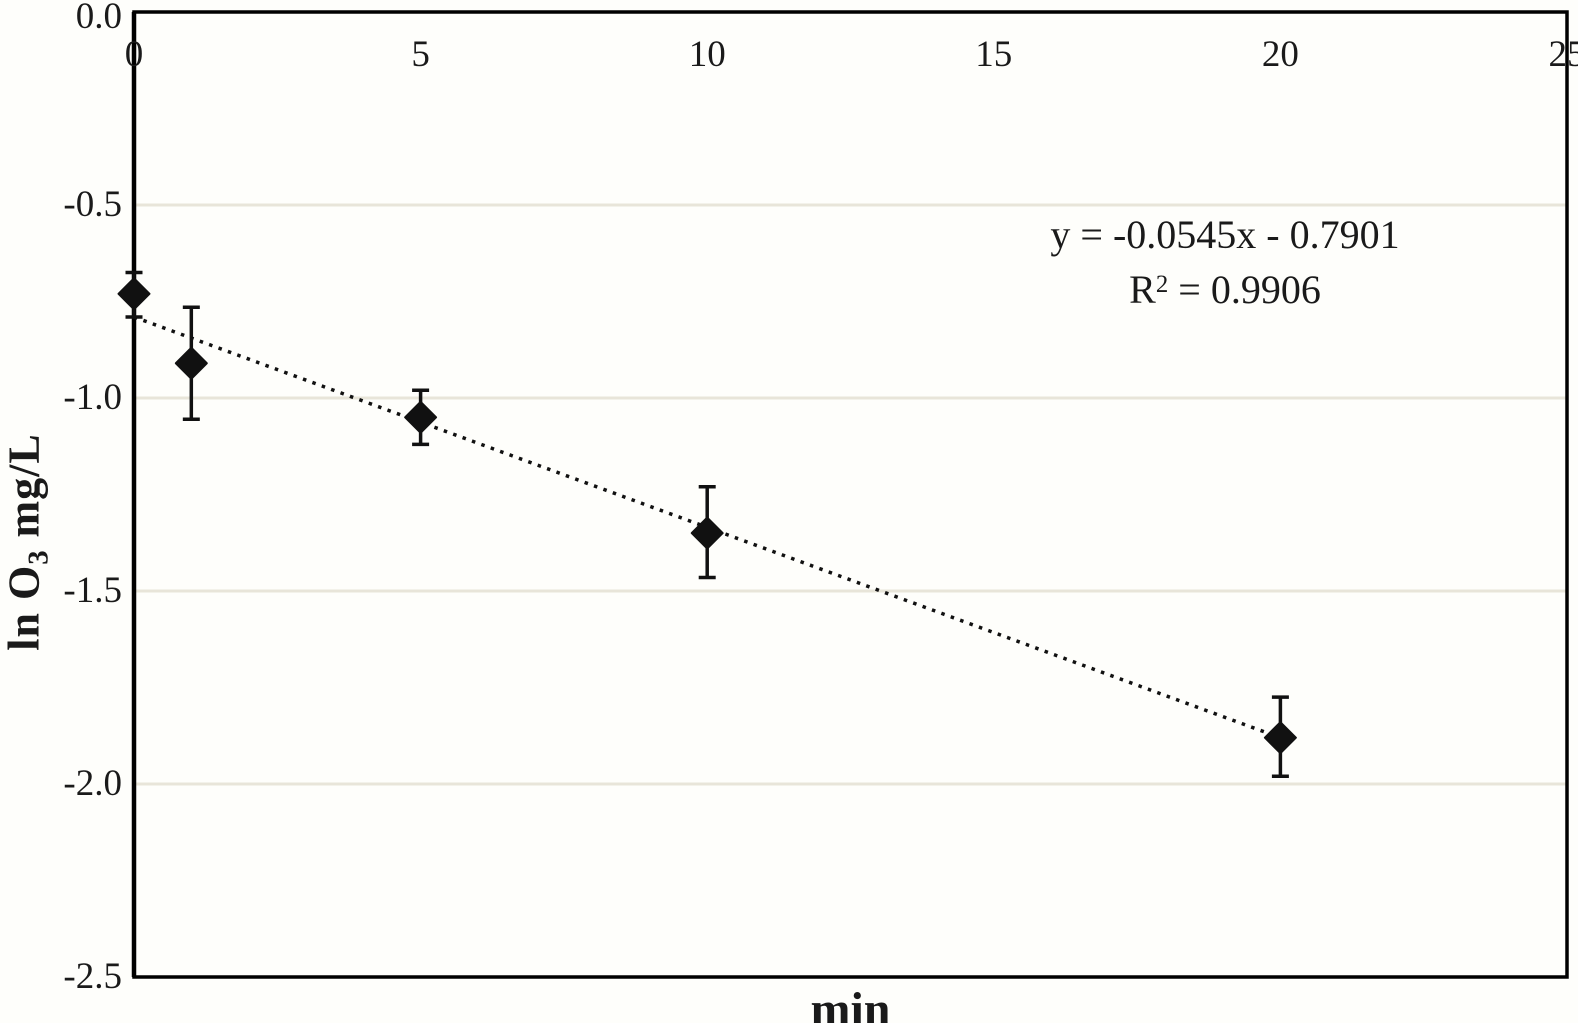  What do you see at coordinates (1225, 234) in the screenshot?
I see `trendline-equation: y = -0.0545x - 0.7901` at bounding box center [1225, 234].